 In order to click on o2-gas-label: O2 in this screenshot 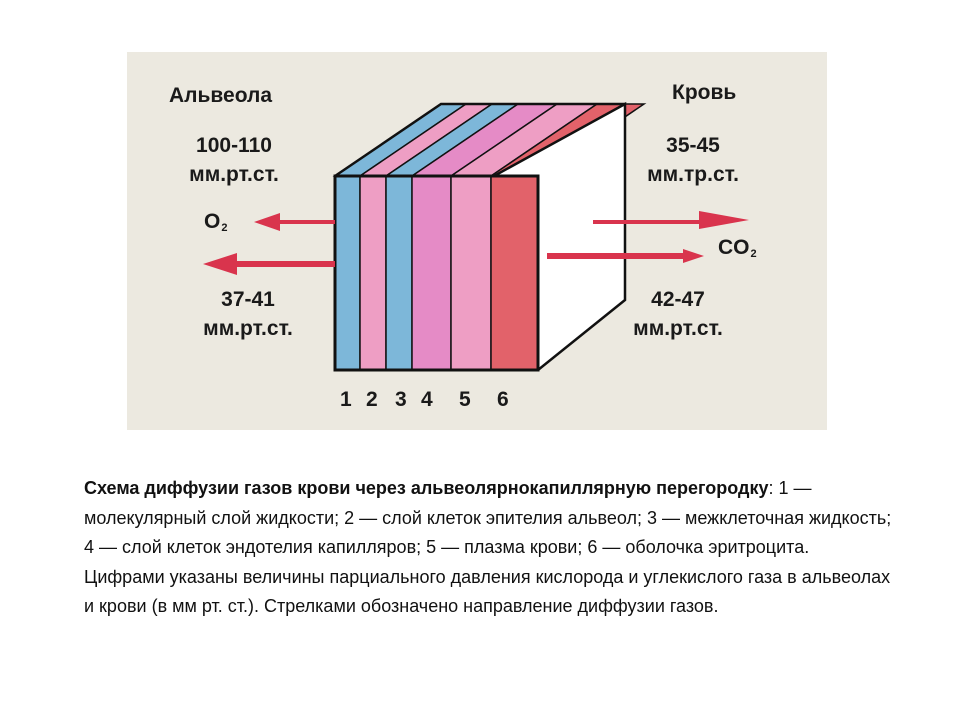, I will do `click(216, 222)`.